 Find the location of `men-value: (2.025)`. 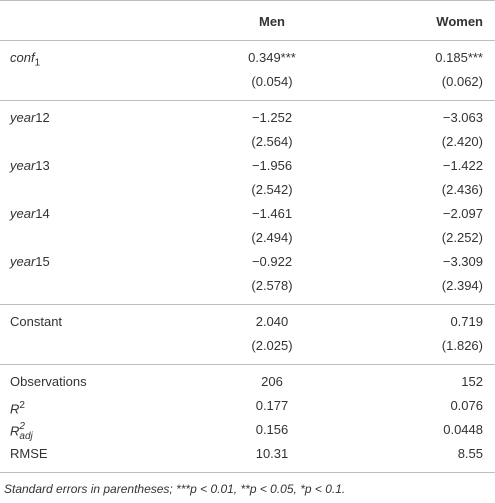

men-value: (2.025) is located at coordinates (272, 345).